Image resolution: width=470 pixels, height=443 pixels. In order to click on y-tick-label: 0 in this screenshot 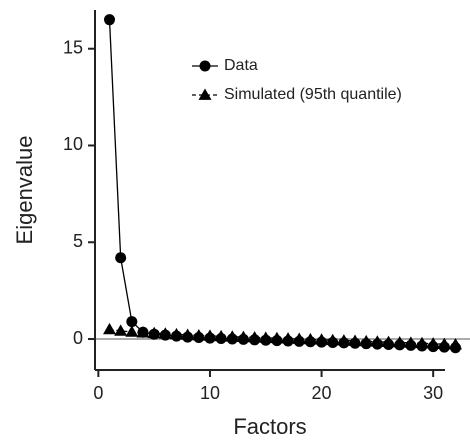, I will do `click(78, 338)`.